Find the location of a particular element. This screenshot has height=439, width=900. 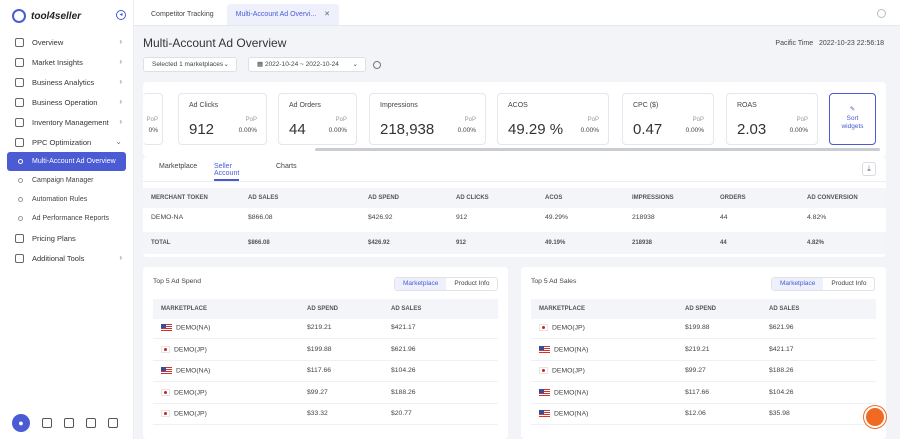

collapse-sidebar-icon: ◂ is located at coordinates (121, 15).